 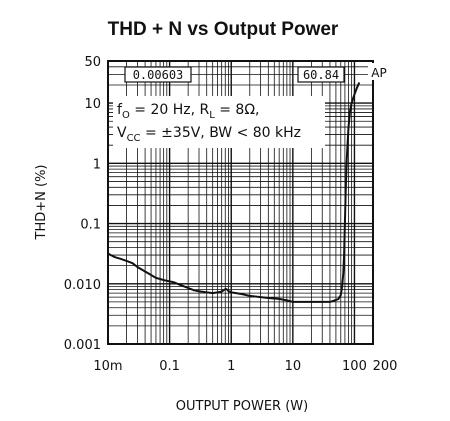 What do you see at coordinates (41, 203) in the screenshot?
I see `y-axis-label: THD+N (%)` at bounding box center [41, 203].